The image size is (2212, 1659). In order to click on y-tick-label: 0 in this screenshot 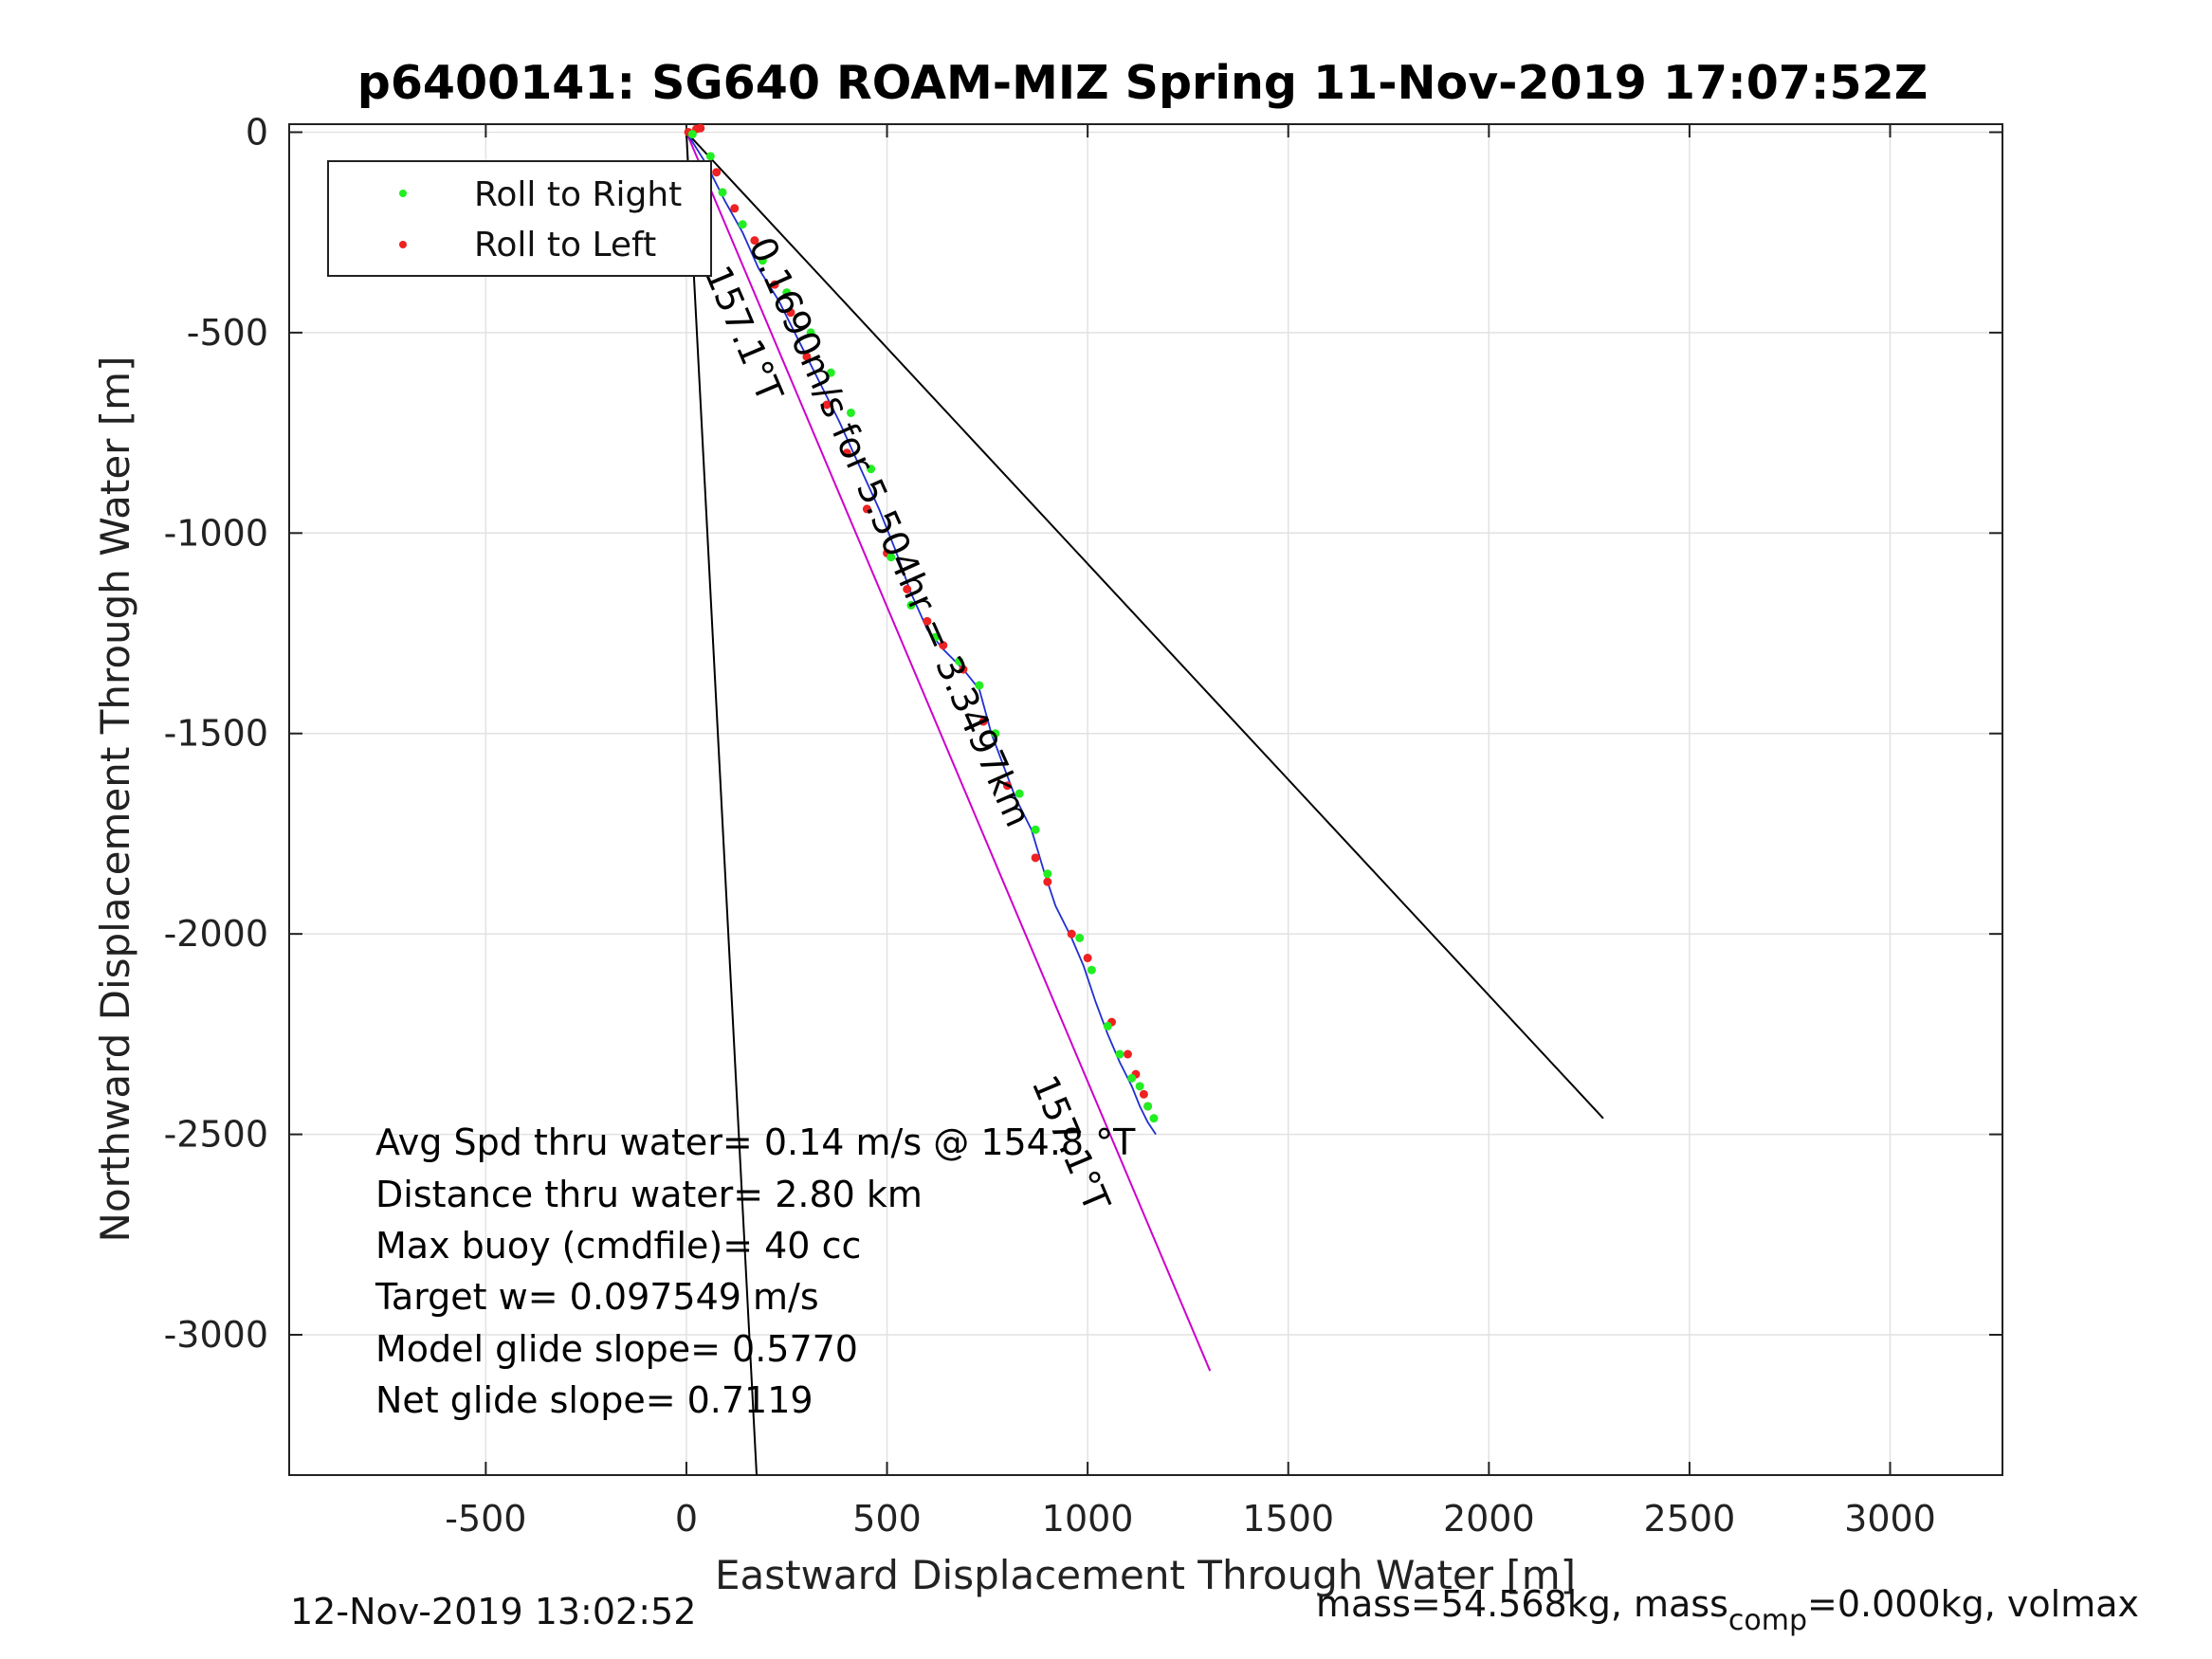, I will do `click(257, 132)`.